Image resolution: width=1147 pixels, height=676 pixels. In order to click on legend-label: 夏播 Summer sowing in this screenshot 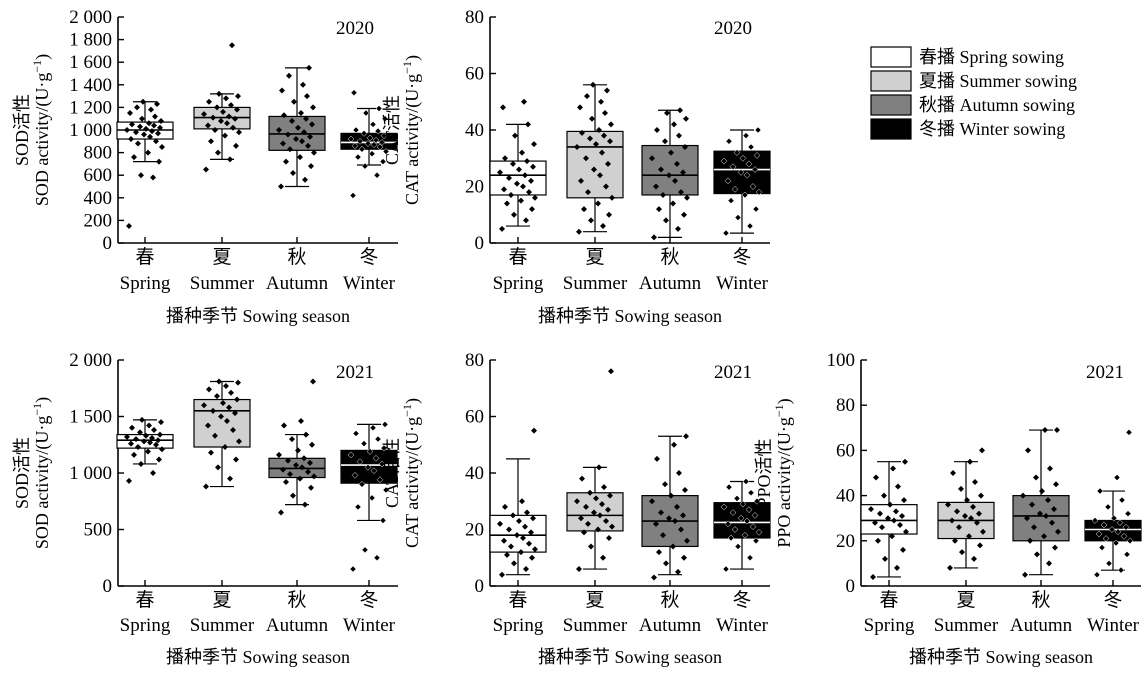, I will do `click(998, 81)`.